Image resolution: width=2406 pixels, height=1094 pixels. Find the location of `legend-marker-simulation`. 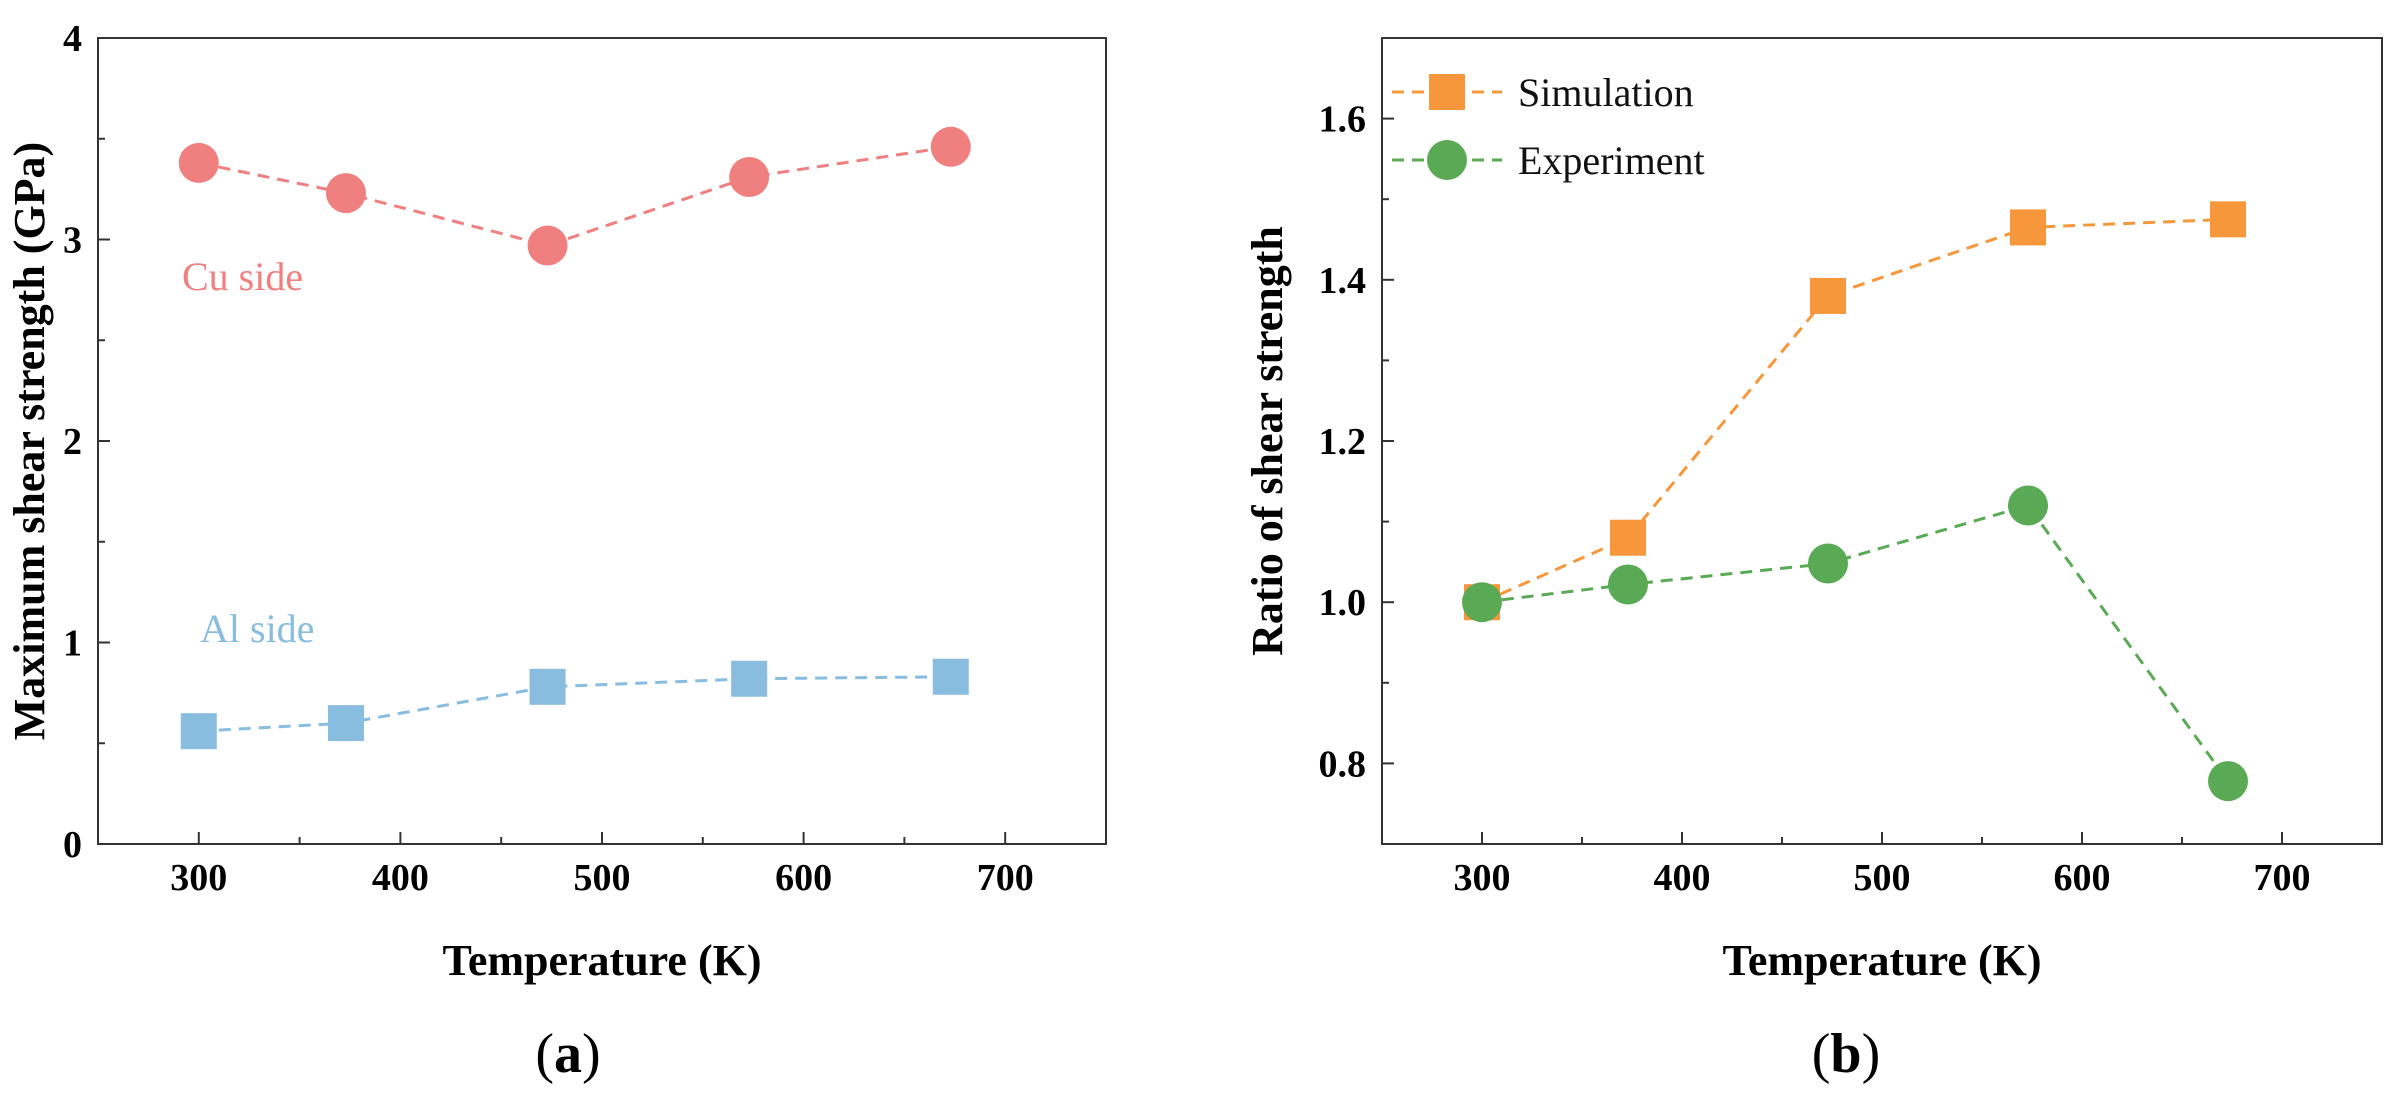

legend-marker-simulation is located at coordinates (1447, 92).